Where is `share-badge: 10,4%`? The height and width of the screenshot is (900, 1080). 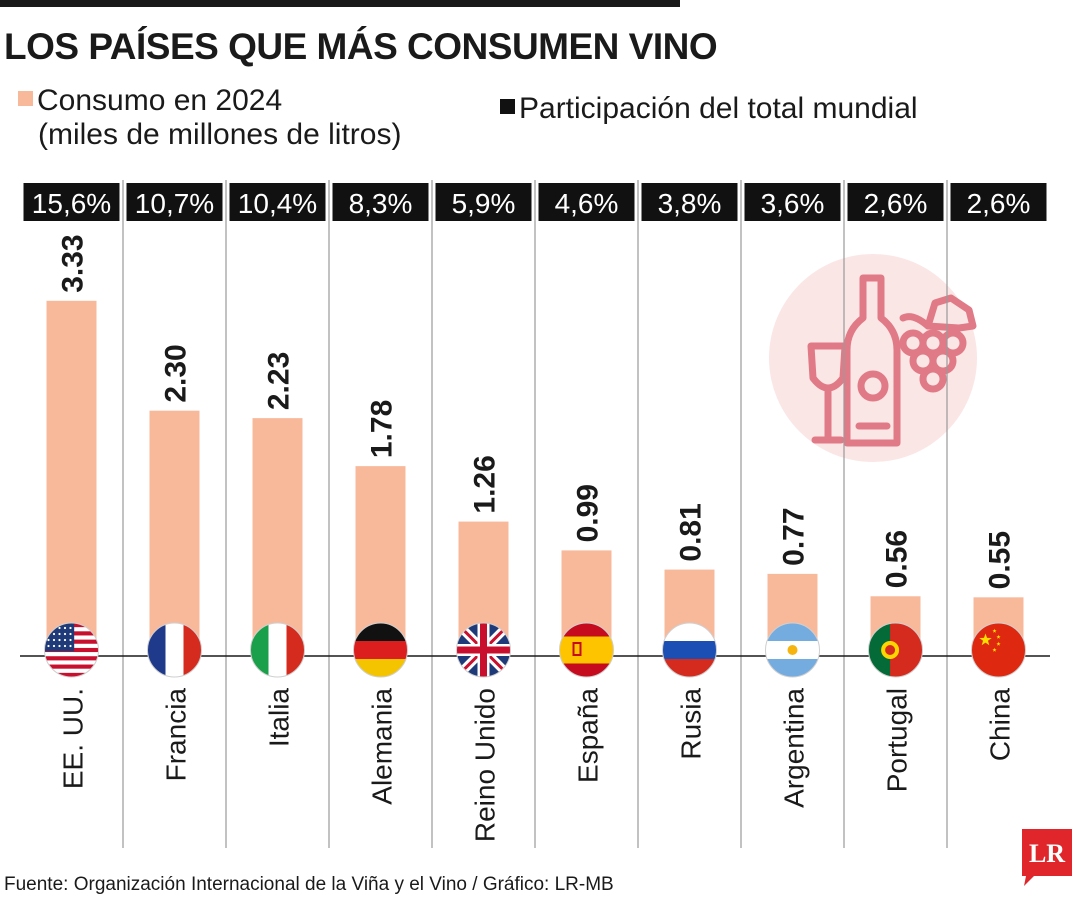 share-badge: 10,4% is located at coordinates (277, 202).